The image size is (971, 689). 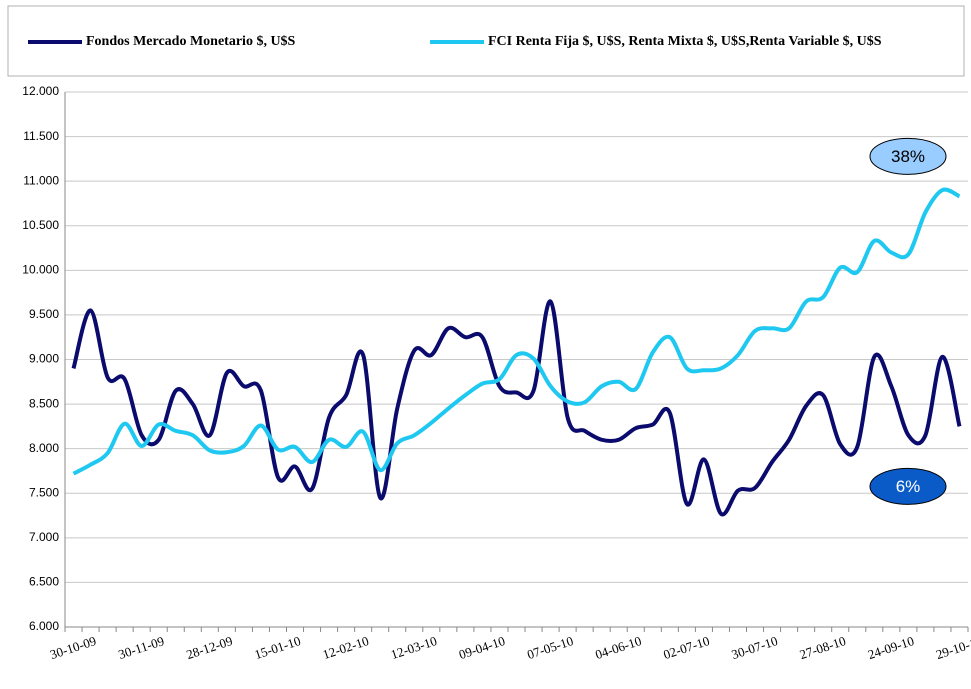 I want to click on x-tick-label: 28-12-09, so click(x=209, y=647).